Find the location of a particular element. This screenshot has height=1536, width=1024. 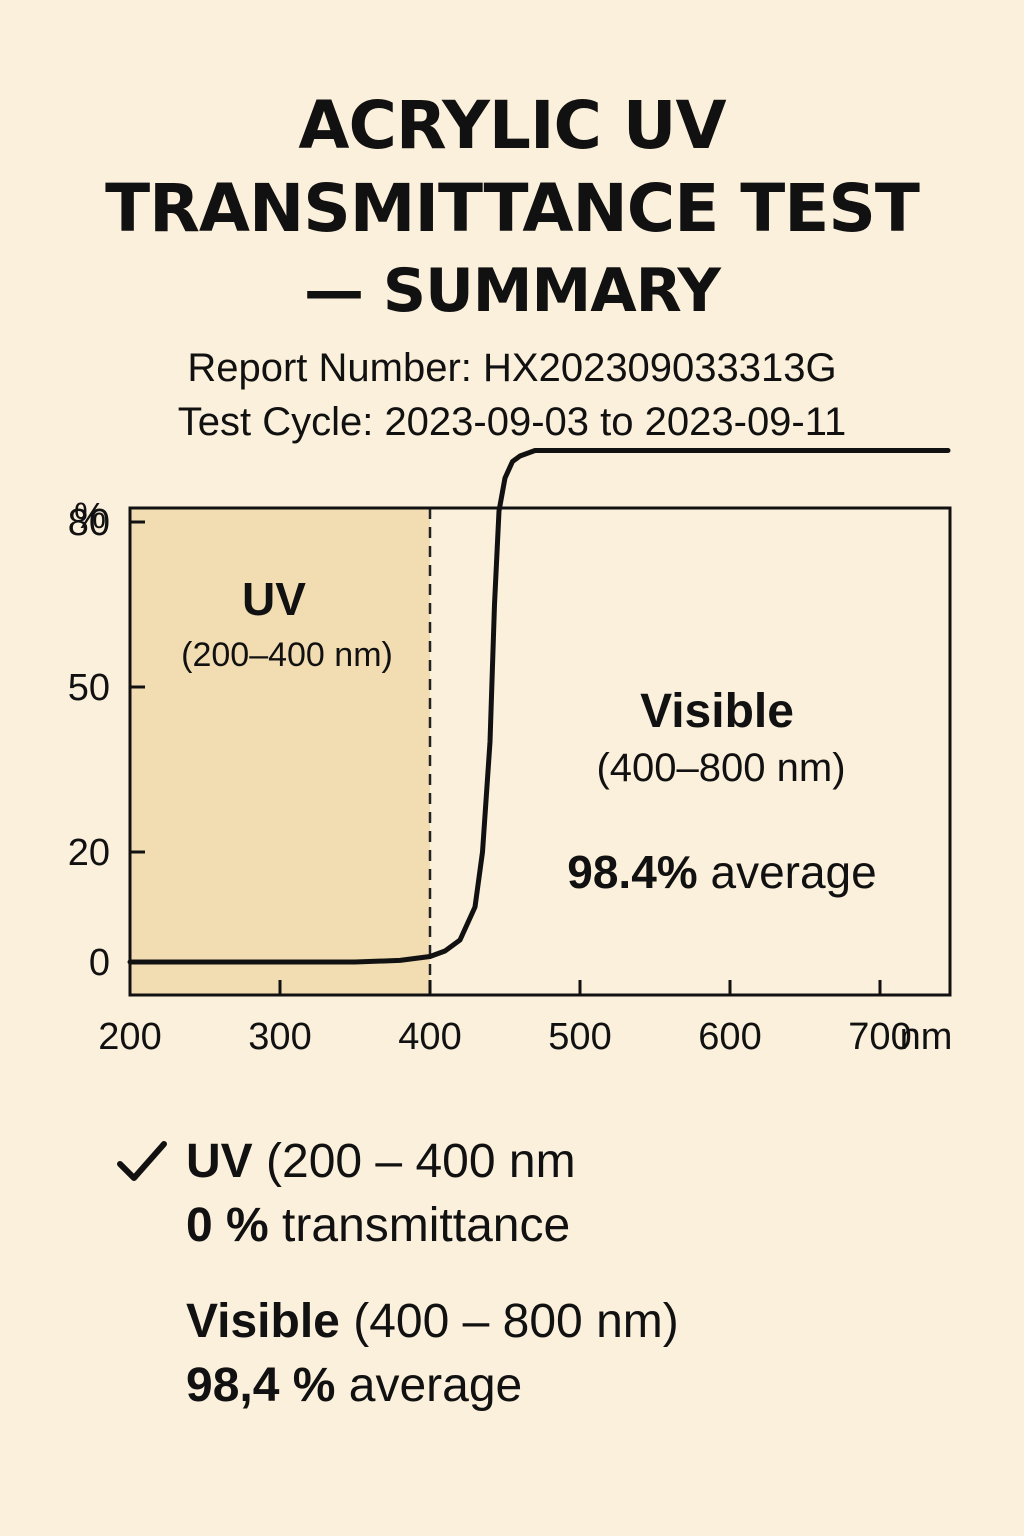

title-line-3: — SUMMARY is located at coordinates (512, 291).